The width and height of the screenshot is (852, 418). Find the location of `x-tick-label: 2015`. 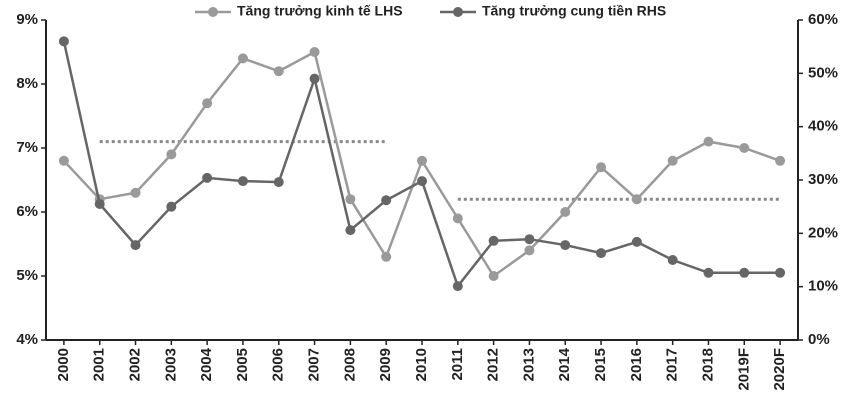

x-tick-label: 2015 is located at coordinates (600, 364).